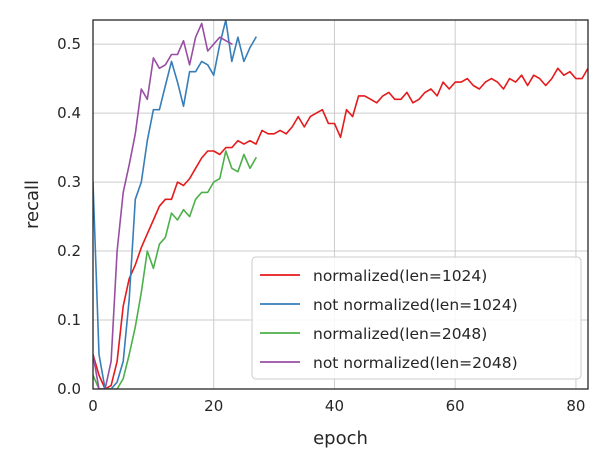 Image resolution: width=609 pixels, height=470 pixels. Describe the element at coordinates (69, 389) in the screenshot. I see `y-tick-label: 0.0` at that location.